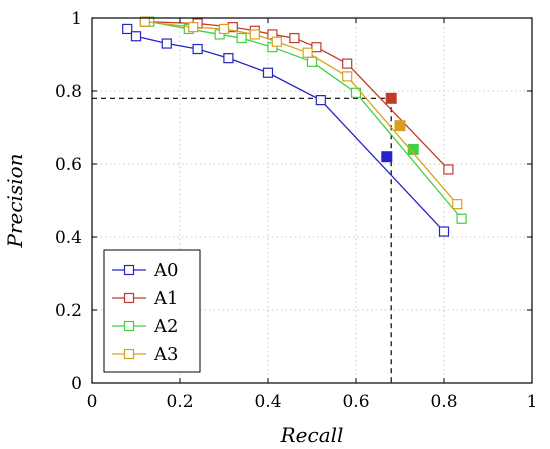 The width and height of the screenshot is (550, 449). I want to click on legend-item-a3: A3, so click(145, 354).